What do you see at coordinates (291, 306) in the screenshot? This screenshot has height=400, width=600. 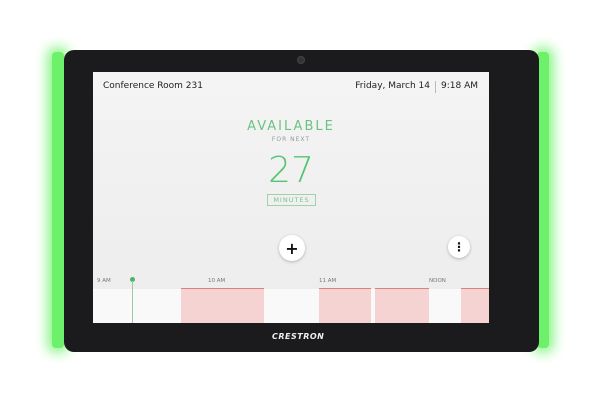 I see `timeline-background` at bounding box center [291, 306].